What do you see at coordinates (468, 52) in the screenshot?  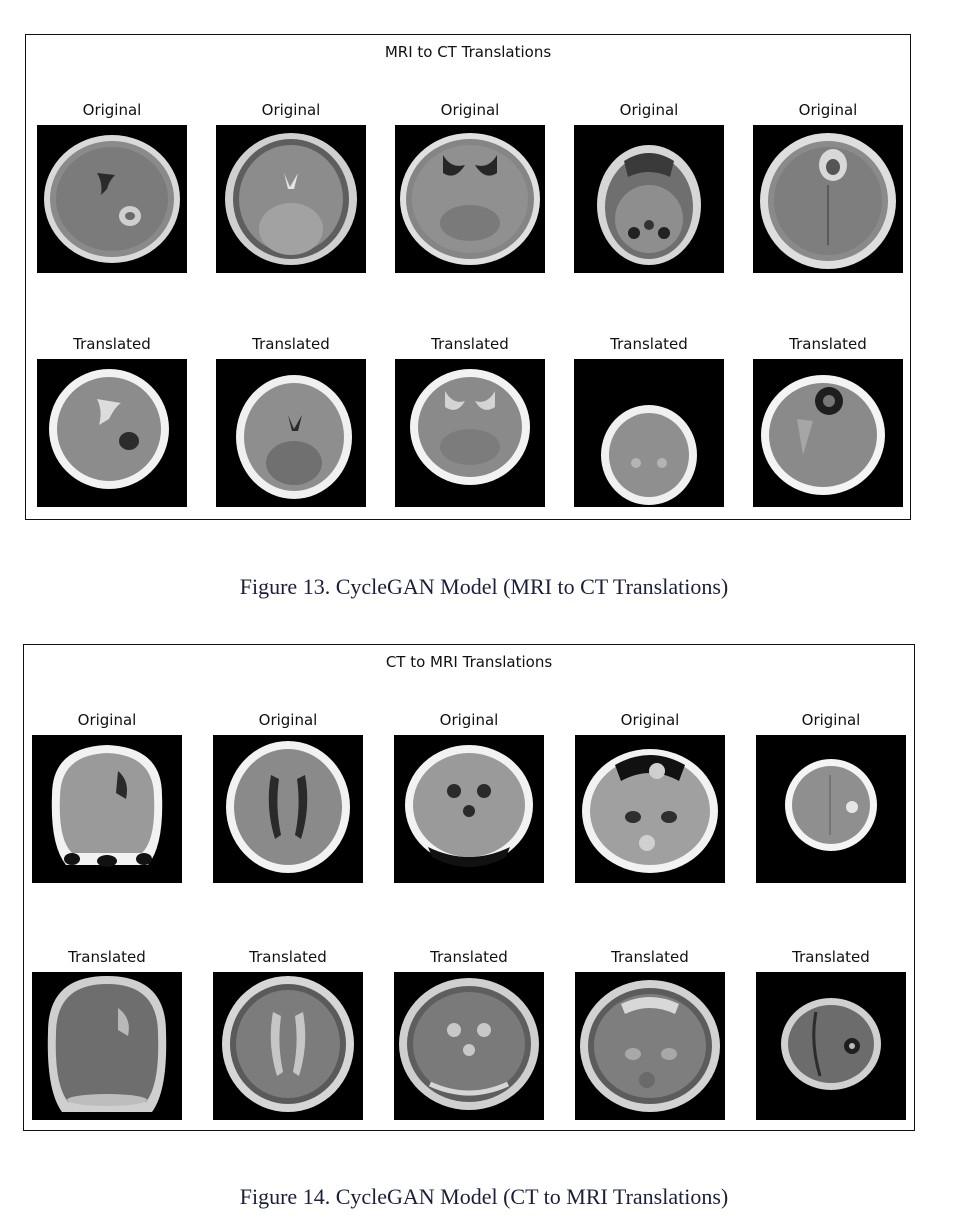 I see `panel-title: MRI to CT Translations` at bounding box center [468, 52].